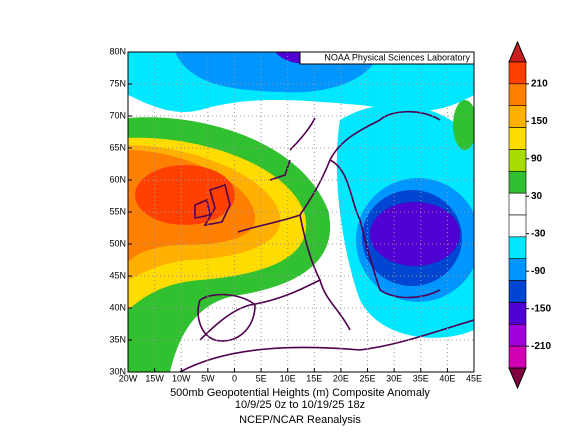  I want to click on lat-label: 50N, so click(117, 243).